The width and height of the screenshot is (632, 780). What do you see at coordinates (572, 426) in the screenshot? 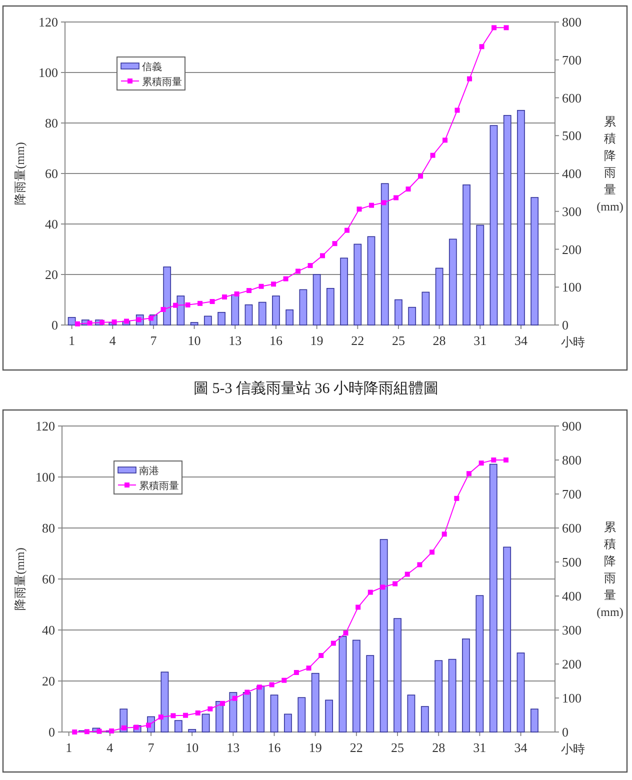
I see `y2-tick-label: 900` at bounding box center [572, 426].